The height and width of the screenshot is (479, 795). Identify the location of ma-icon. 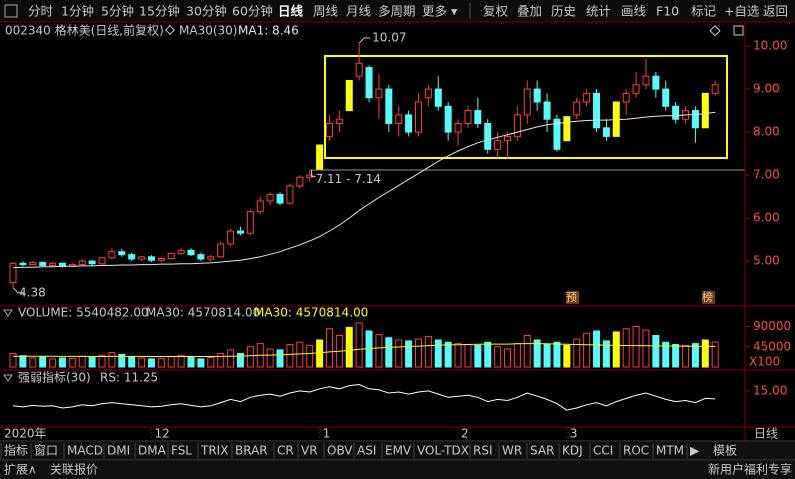
(170, 30).